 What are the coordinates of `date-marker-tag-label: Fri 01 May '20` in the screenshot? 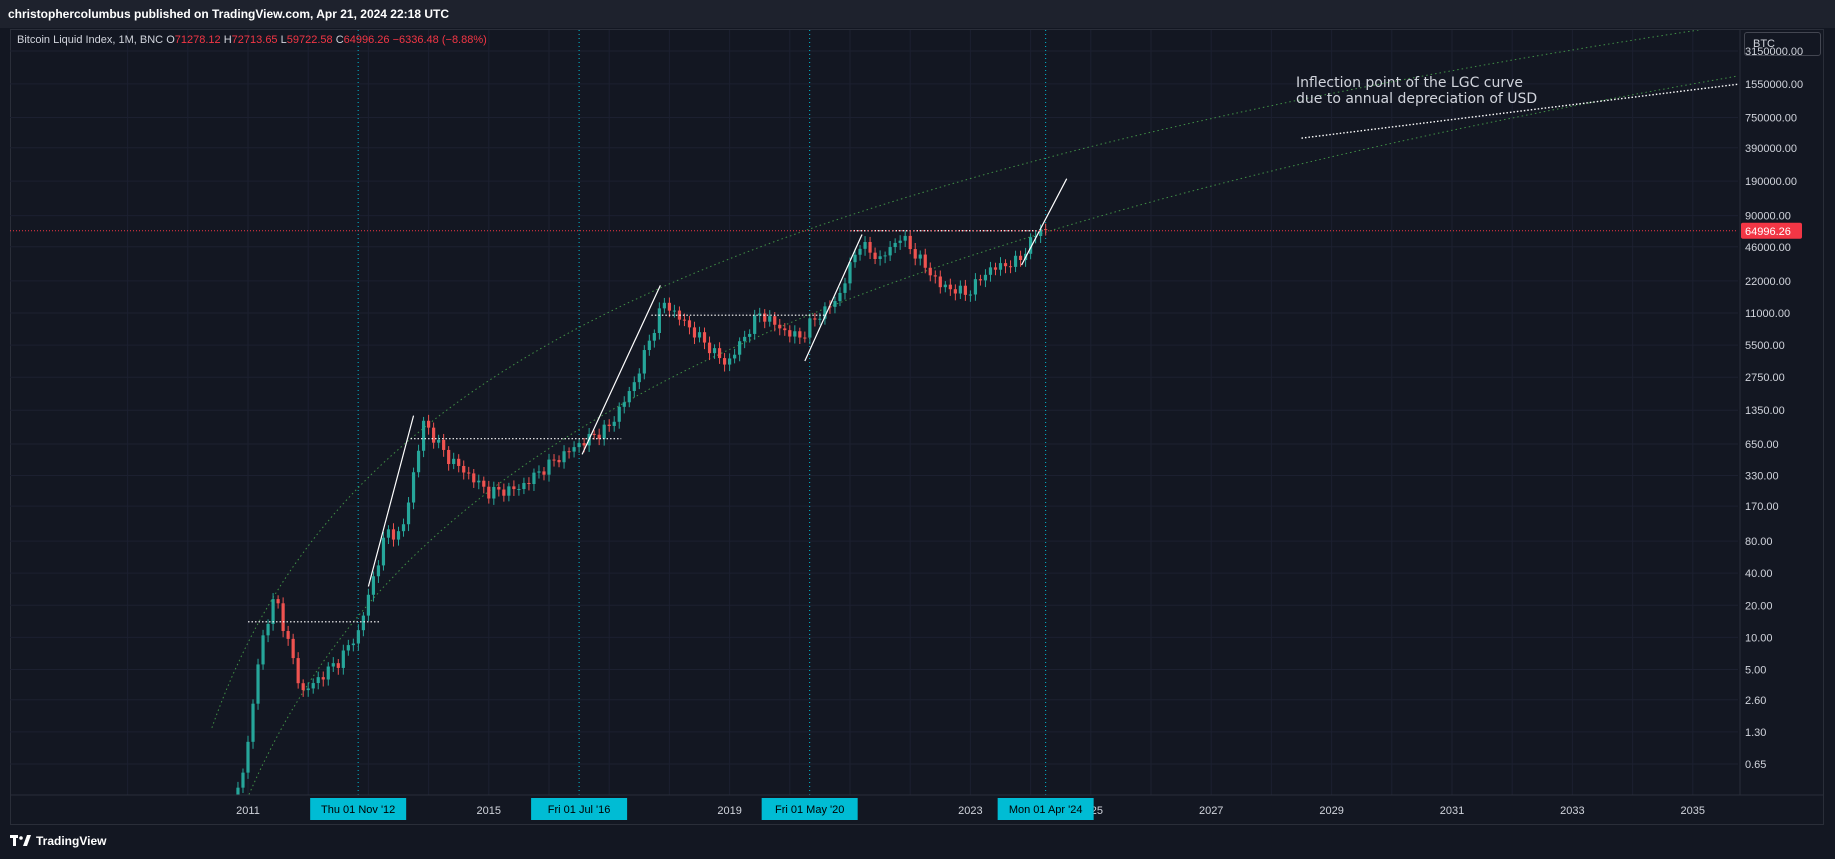 It's located at (809, 810).